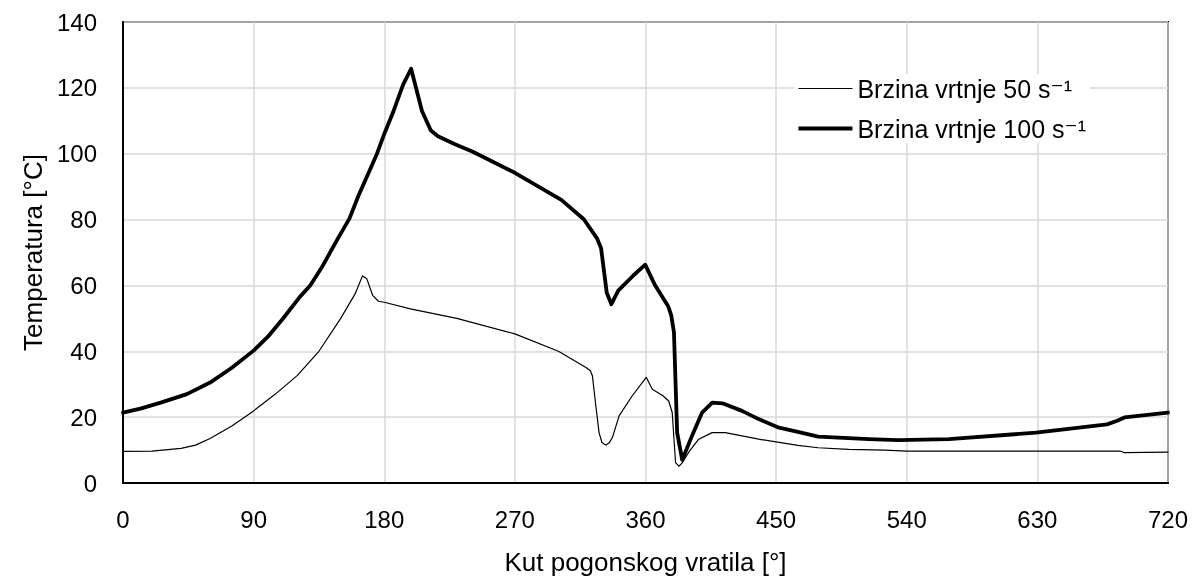 The image size is (1202, 580). I want to click on legend-label: Brzina vrtnje 50 s⁻¹, so click(965, 88).